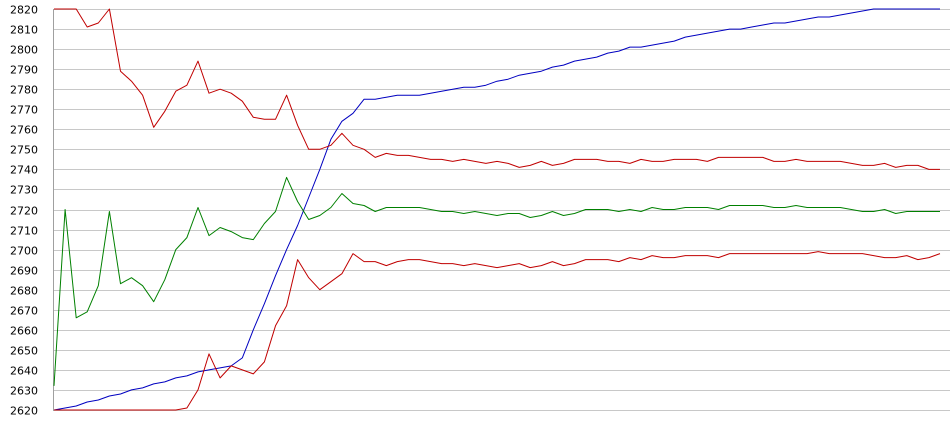 This screenshot has height=435, width=950. I want to click on y-tick-label: 2680, so click(24, 291).